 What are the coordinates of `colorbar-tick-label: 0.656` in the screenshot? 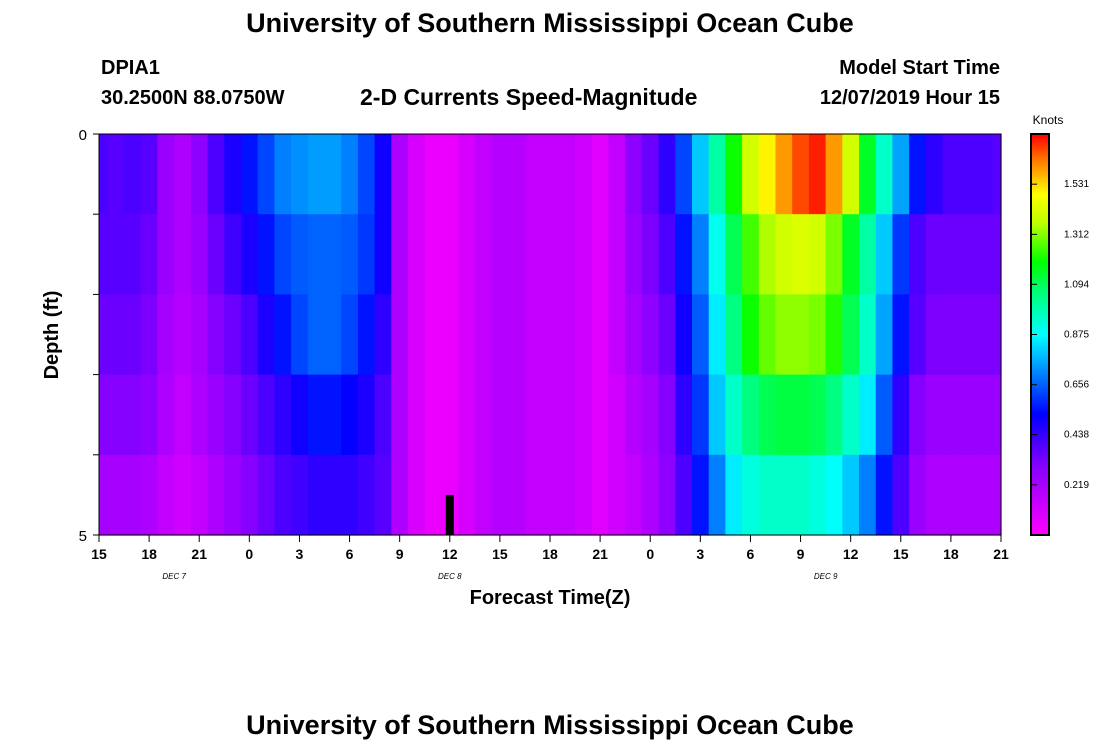 It's located at (1076, 385).